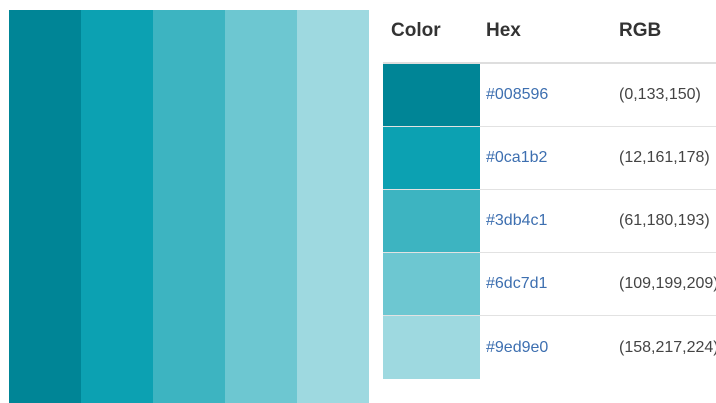 The image size is (716, 403). I want to click on table-row: #0ca1b2 (12,161,178), so click(549, 158).